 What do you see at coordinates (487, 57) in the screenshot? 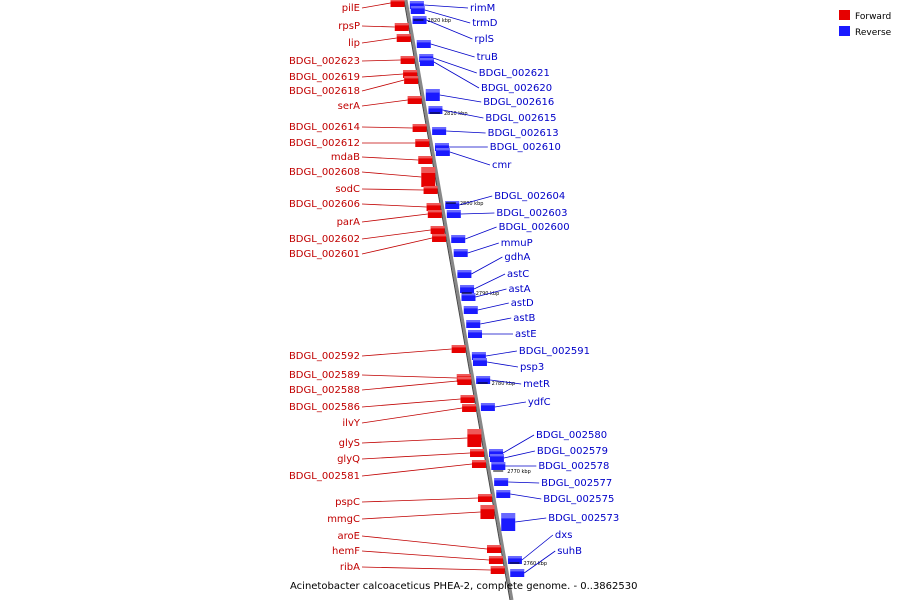
I see `reverse-gene-label-3: truB` at bounding box center [487, 57].